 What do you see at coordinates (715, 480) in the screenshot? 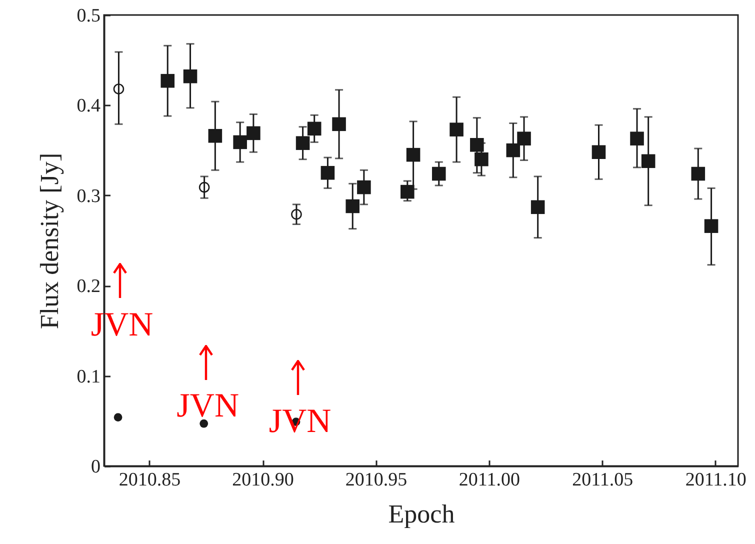
I see `x-tick-label: 2011.10` at bounding box center [715, 480].